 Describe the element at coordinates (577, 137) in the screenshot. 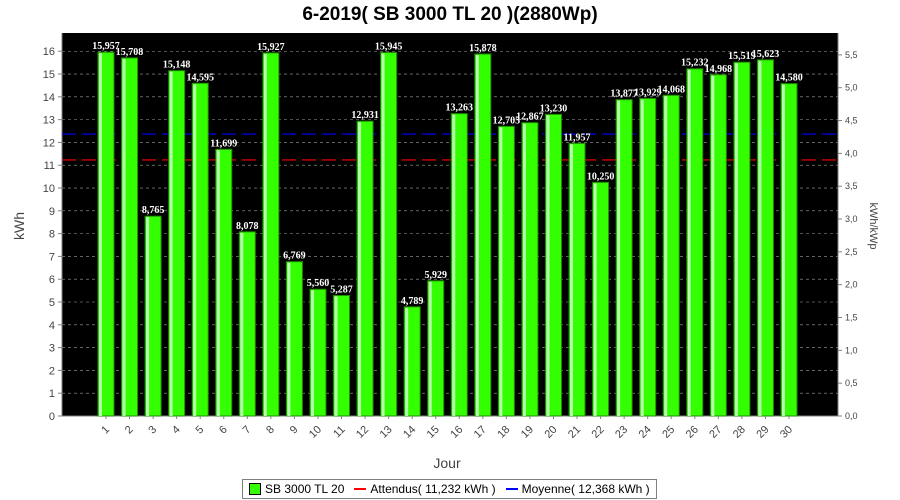

I see `bar-value-label: 11,957` at that location.